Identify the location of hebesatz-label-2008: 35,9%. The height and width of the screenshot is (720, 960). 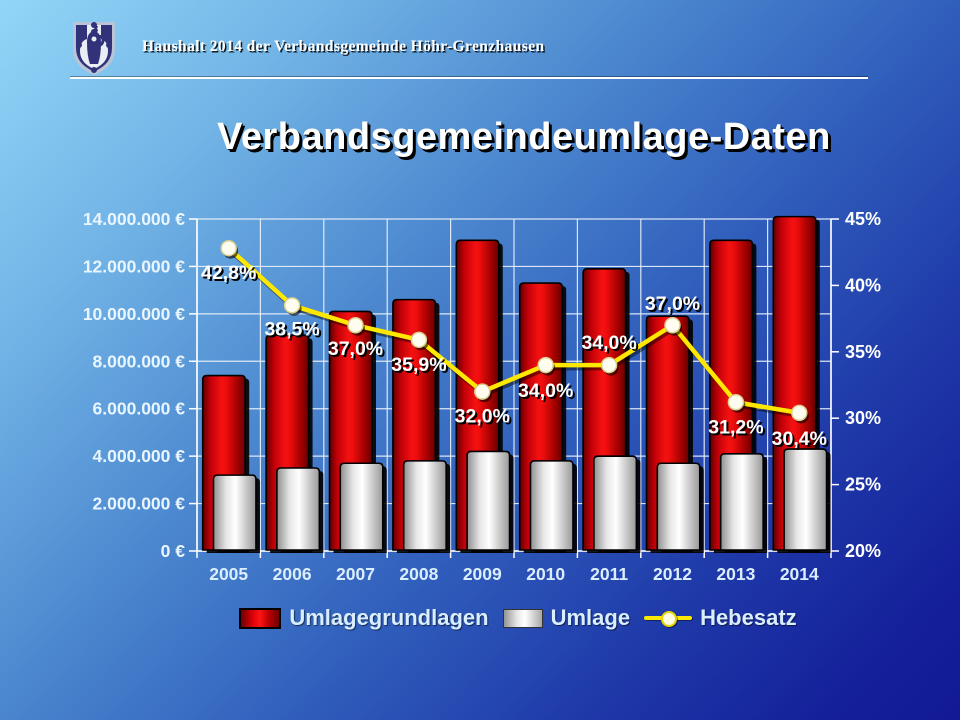
(418, 365).